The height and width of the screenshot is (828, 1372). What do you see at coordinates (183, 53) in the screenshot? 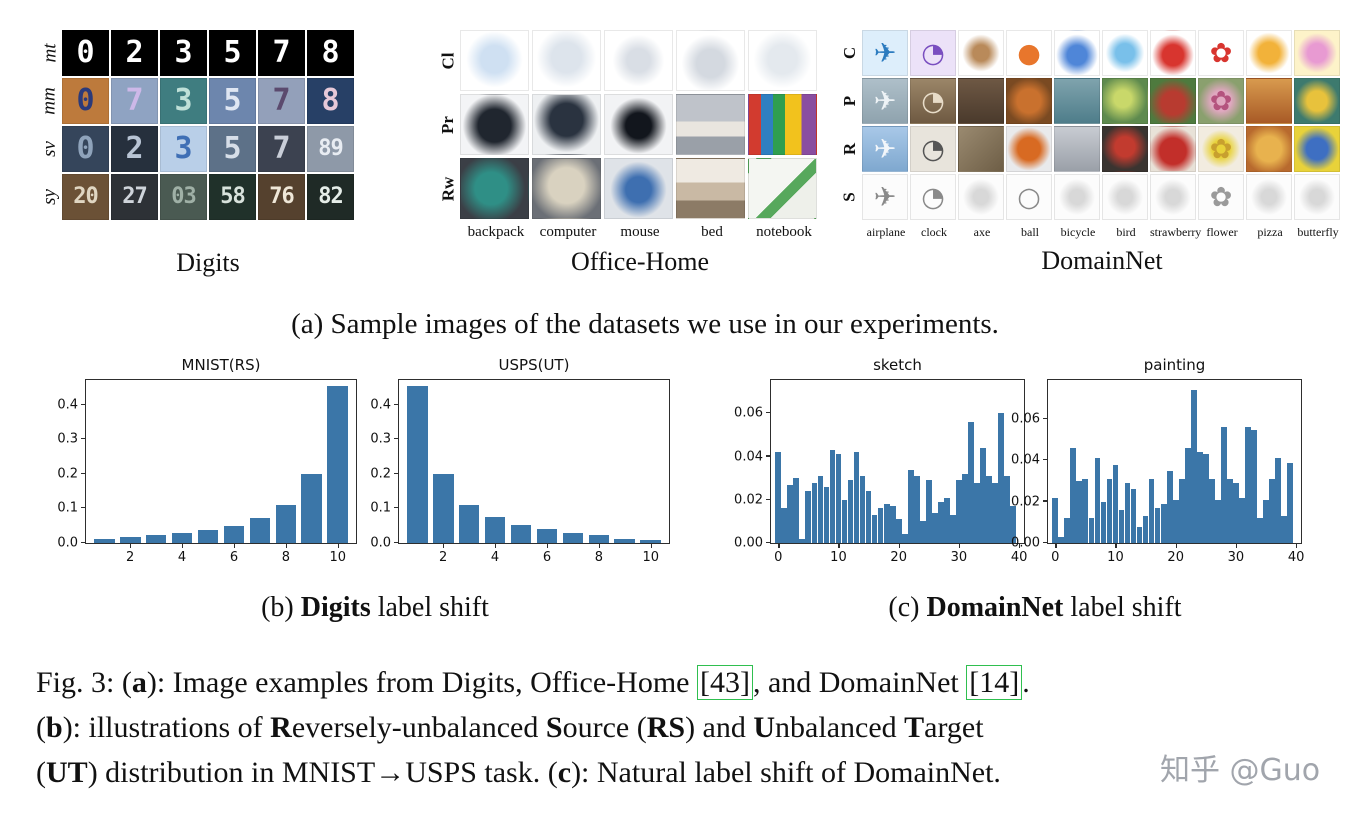
I see `digit-image: 3` at bounding box center [183, 53].